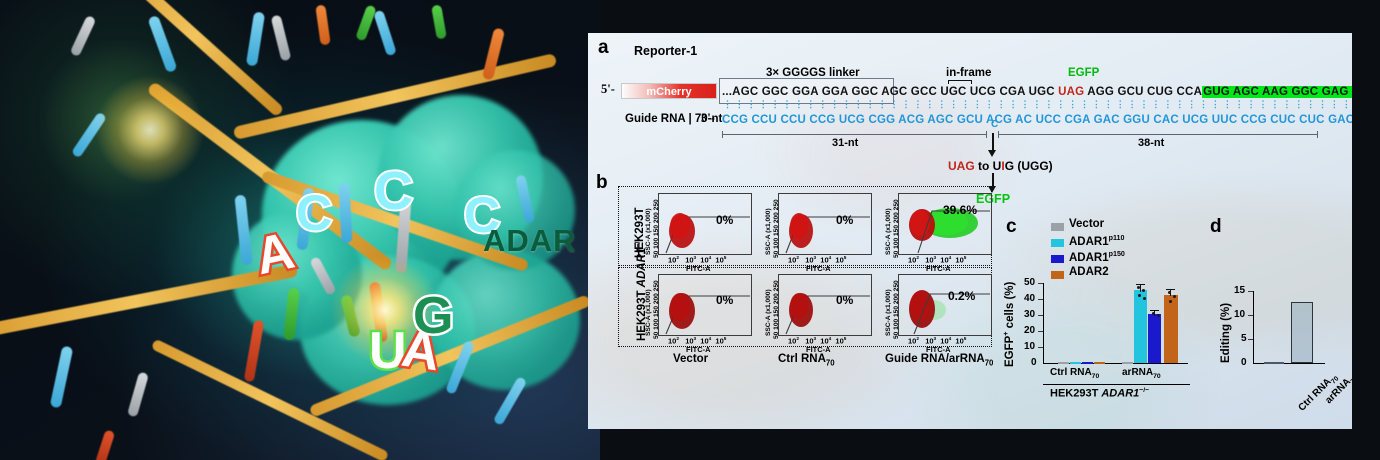 The height and width of the screenshot is (460, 1380). I want to click on flow-x-ticks-r1c2: 102 103 104 105, so click(817, 260).